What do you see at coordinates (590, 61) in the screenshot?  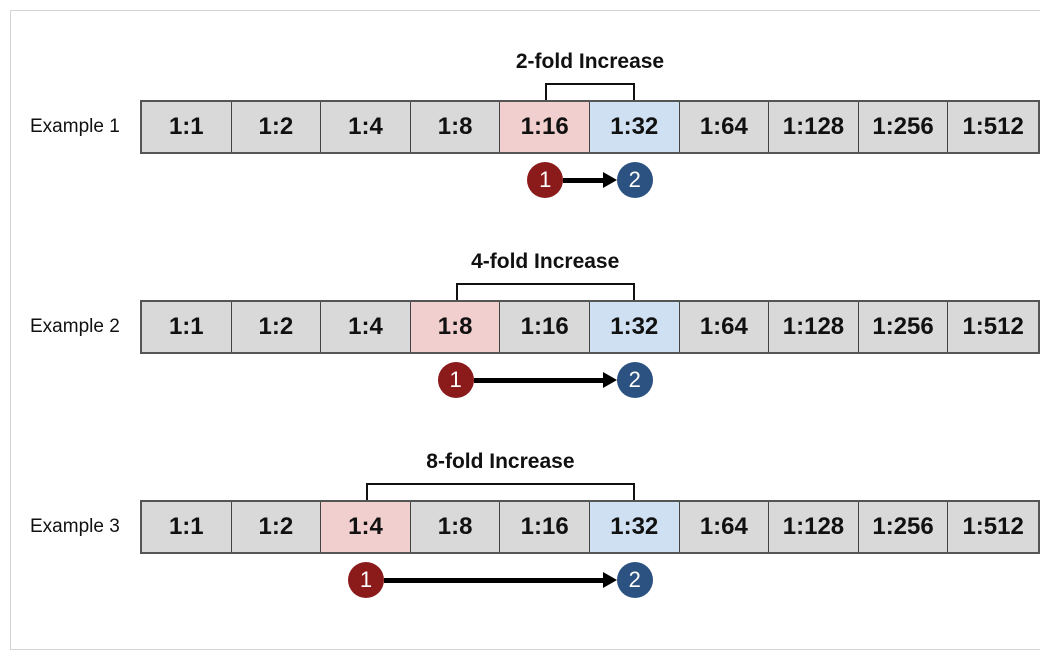 I see `fold-increase-label: 2-fold Increase` at bounding box center [590, 61].